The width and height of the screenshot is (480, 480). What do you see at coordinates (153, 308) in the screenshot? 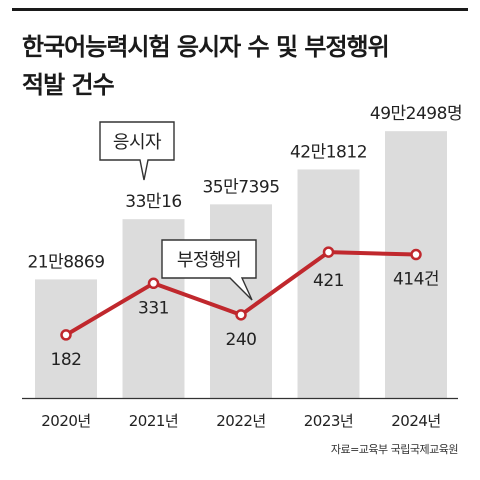
I see `incident-value-label: 331` at bounding box center [153, 308].